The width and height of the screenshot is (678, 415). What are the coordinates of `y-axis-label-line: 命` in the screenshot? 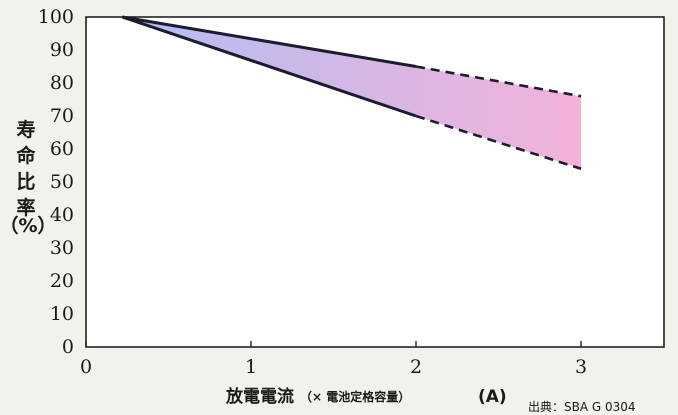 It's located at (26, 155).